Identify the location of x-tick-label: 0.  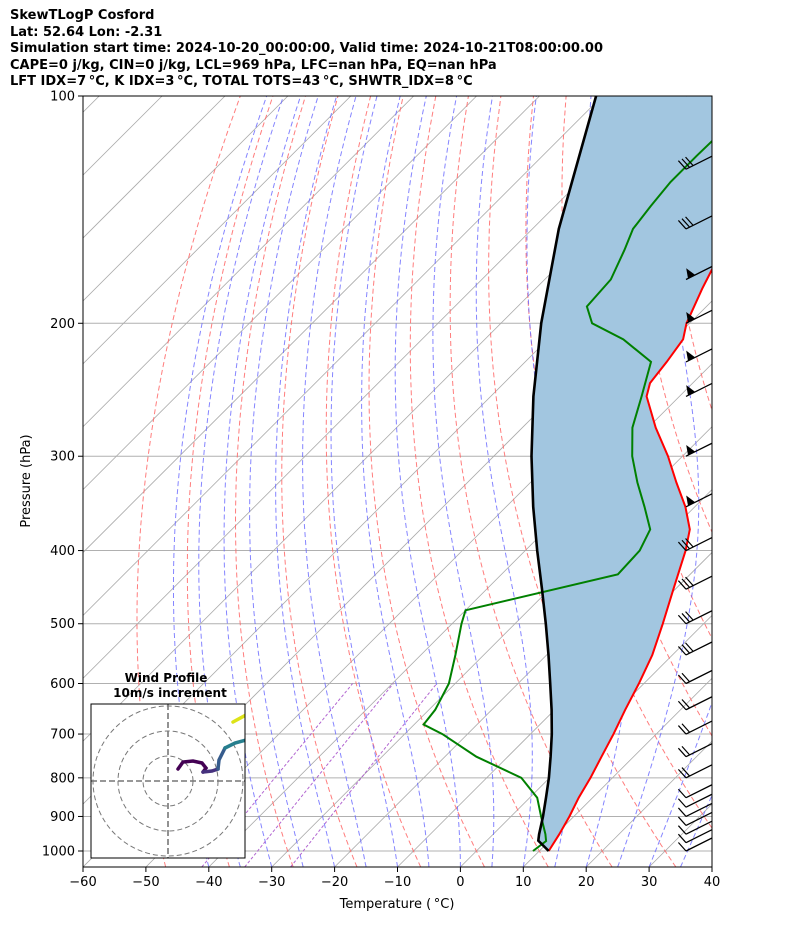
(460, 882).